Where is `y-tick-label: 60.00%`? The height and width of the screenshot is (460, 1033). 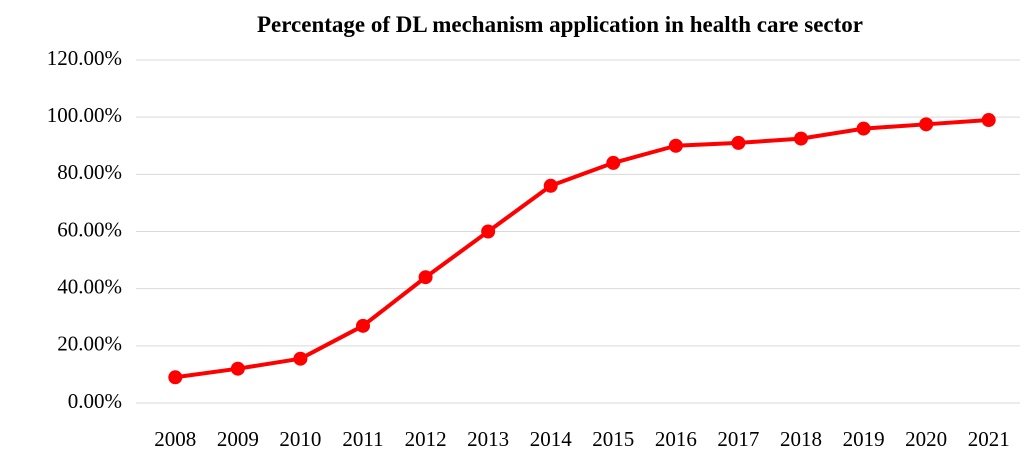 y-tick-label: 60.00% is located at coordinates (89, 229).